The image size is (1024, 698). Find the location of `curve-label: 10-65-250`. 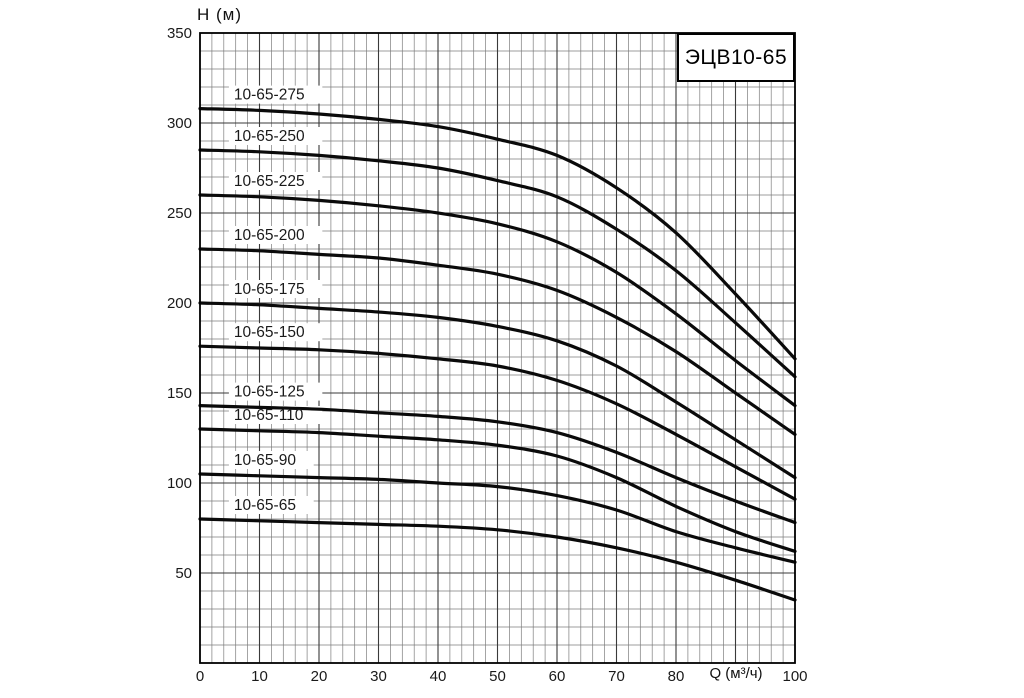

curve-label: 10-65-250 is located at coordinates (269, 136).